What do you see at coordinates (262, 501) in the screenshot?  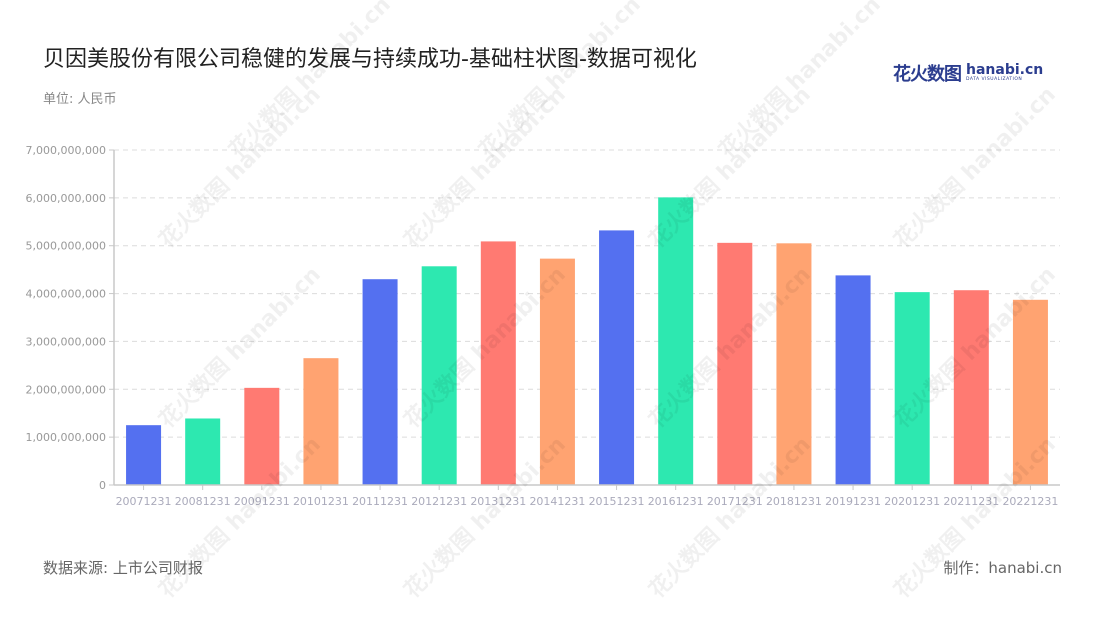 I see `x-tick-label: 20091231` at bounding box center [262, 501].